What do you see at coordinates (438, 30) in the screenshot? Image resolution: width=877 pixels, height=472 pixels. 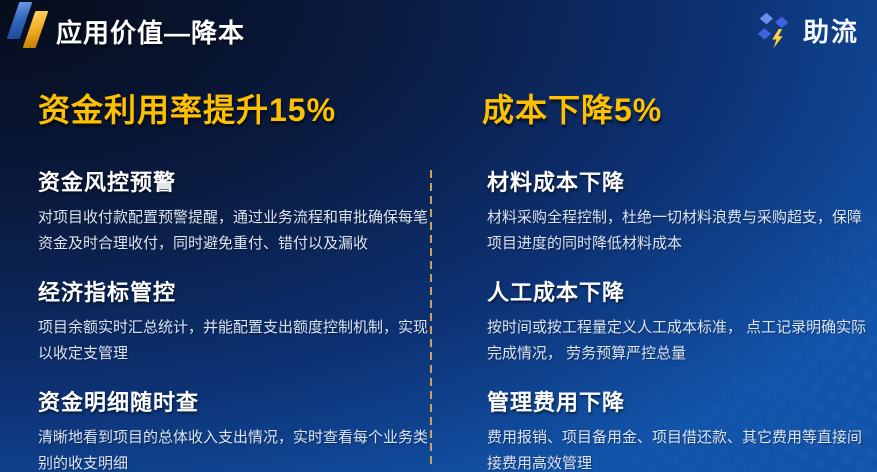 I see `header: 应用价值—降本 助流` at bounding box center [438, 30].